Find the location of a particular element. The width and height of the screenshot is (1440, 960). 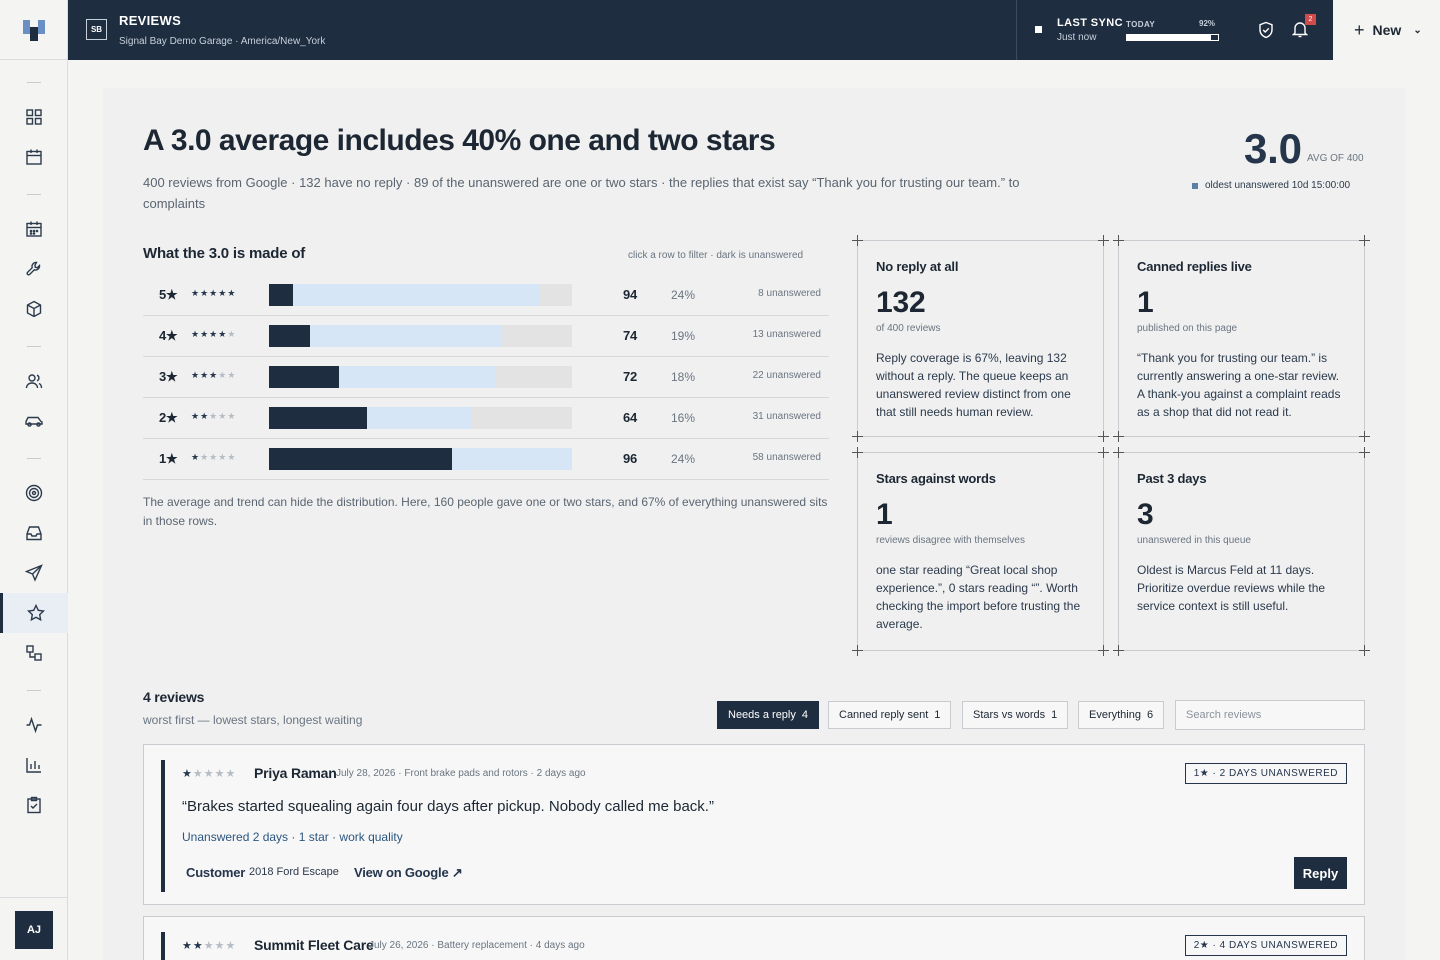

filter-label: Everything is located at coordinates (1115, 715).